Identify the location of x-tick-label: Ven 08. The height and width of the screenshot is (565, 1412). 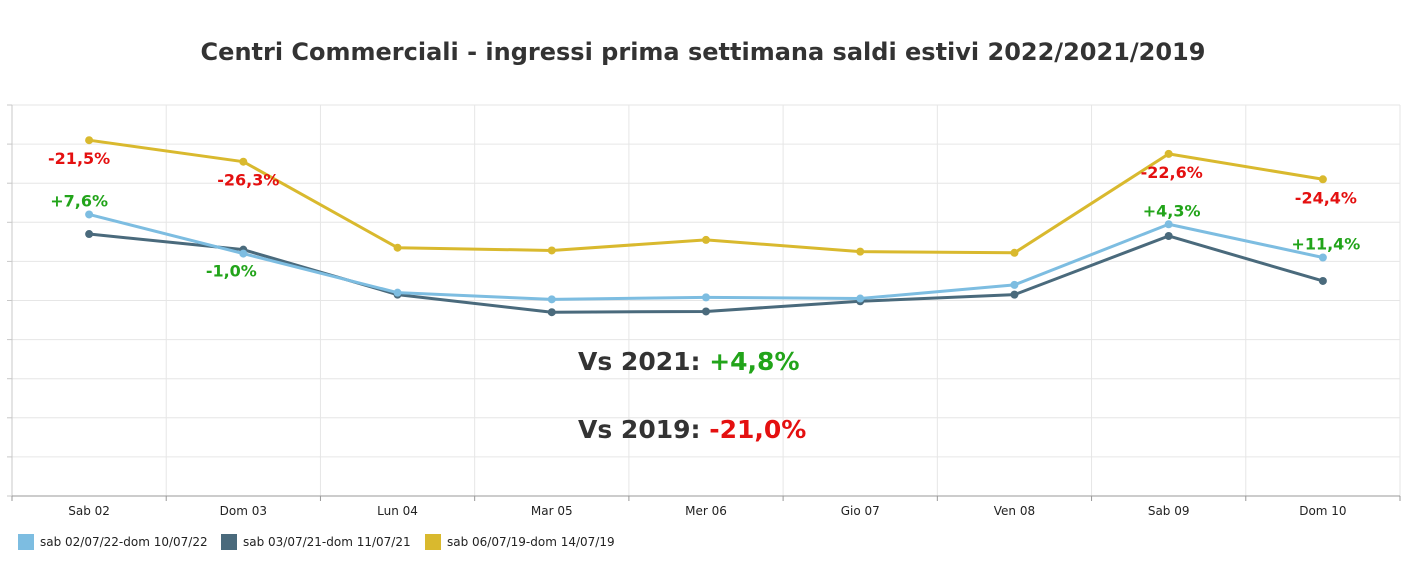
(1014, 511).